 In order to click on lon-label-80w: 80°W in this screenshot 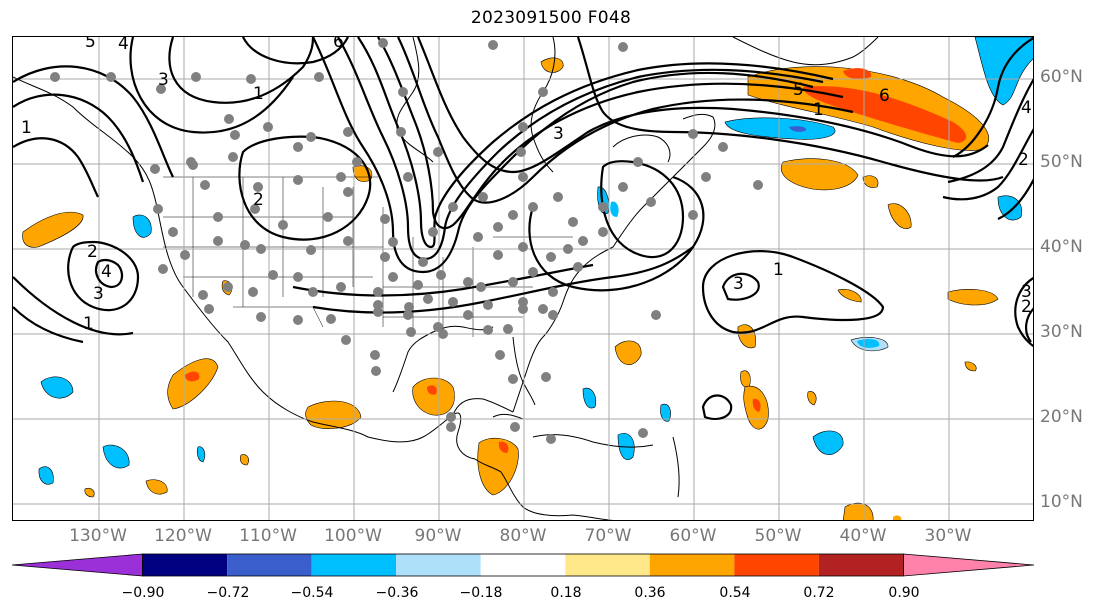, I will do `click(523, 536)`.